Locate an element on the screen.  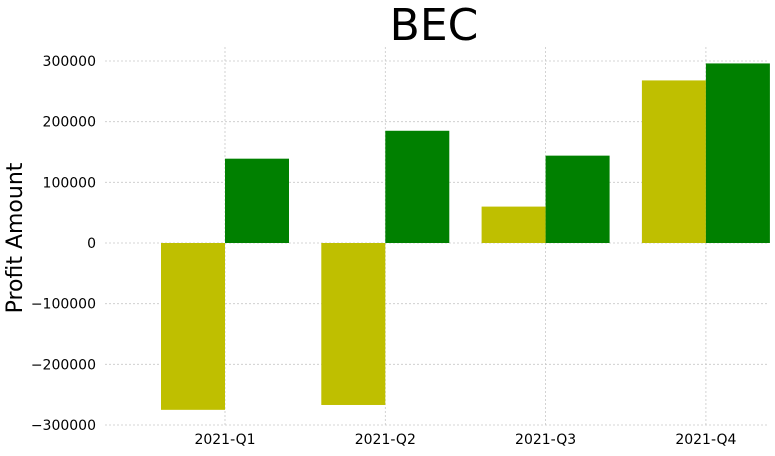
chart-title: BEC is located at coordinates (434, 25).